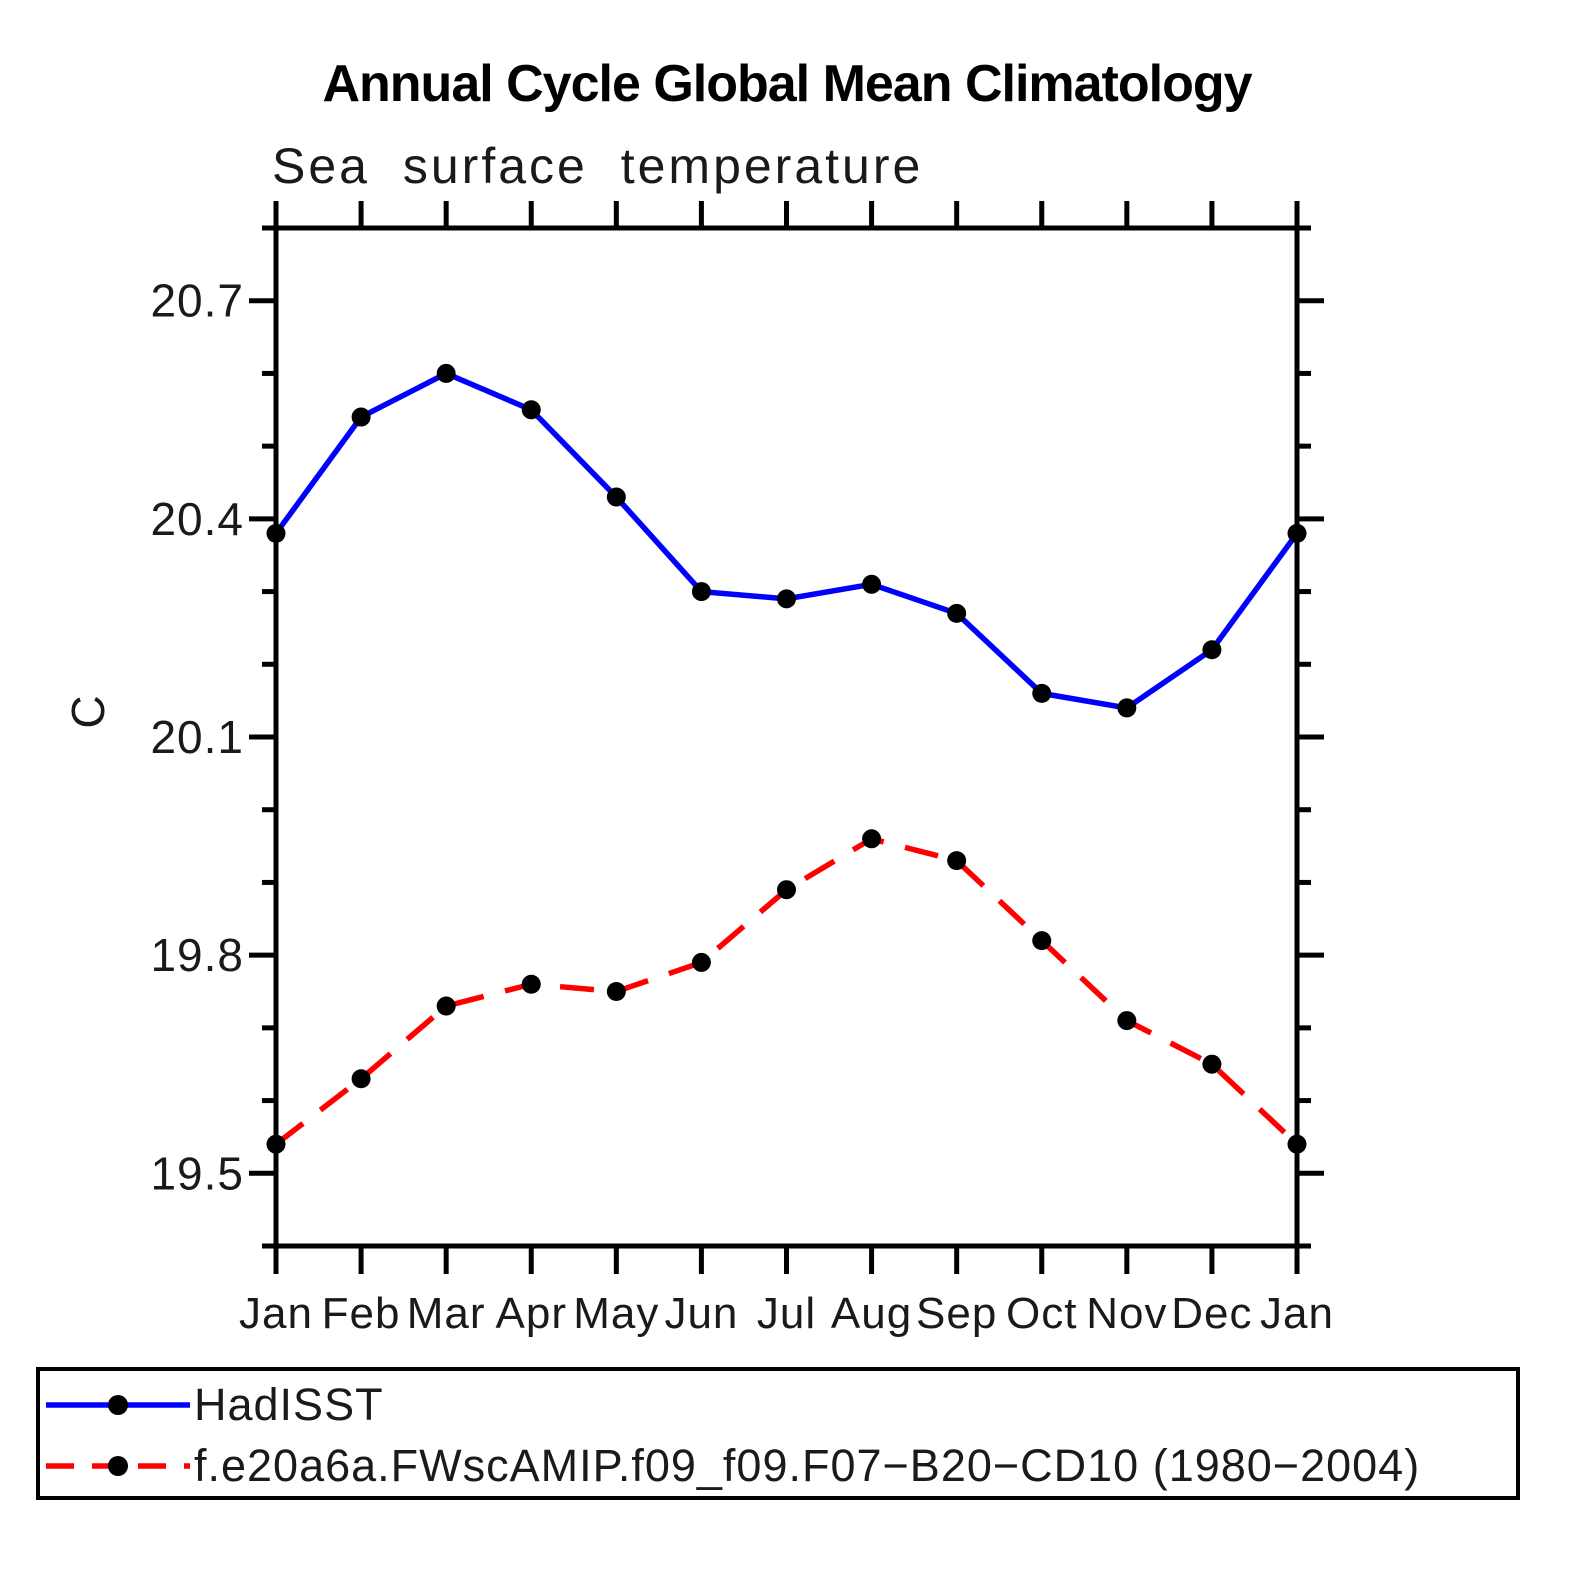 The width and height of the screenshot is (1574, 1574). Describe the element at coordinates (531, 1313) in the screenshot. I see `x-tick-label: Apr` at that location.